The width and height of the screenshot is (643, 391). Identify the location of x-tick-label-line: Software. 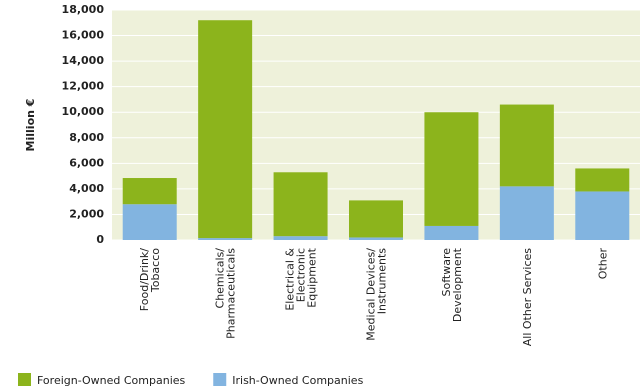
(446, 272).